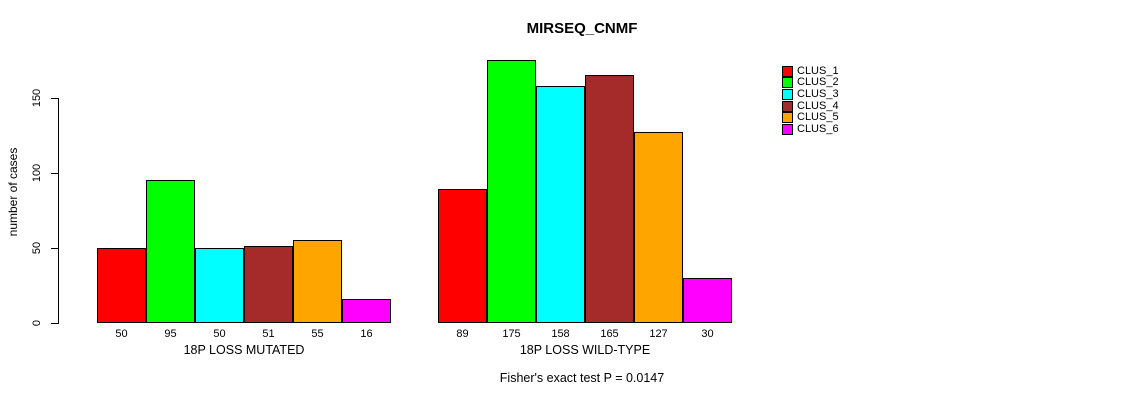 Image resolution: width=1140 pixels, height=400 pixels. What do you see at coordinates (560, 334) in the screenshot?
I see `bar-value-label: 158` at bounding box center [560, 334].